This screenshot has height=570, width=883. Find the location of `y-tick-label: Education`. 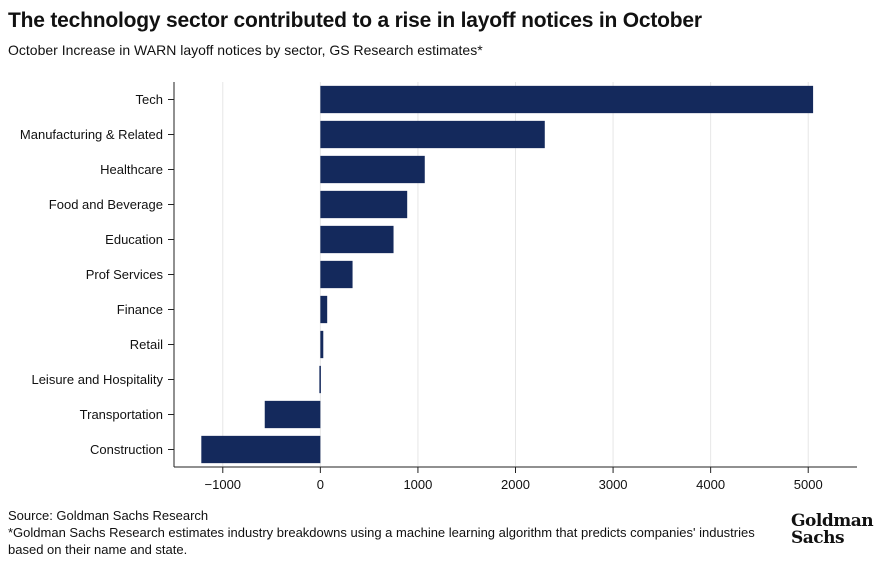

y-tick-label: Education is located at coordinates (134, 239).